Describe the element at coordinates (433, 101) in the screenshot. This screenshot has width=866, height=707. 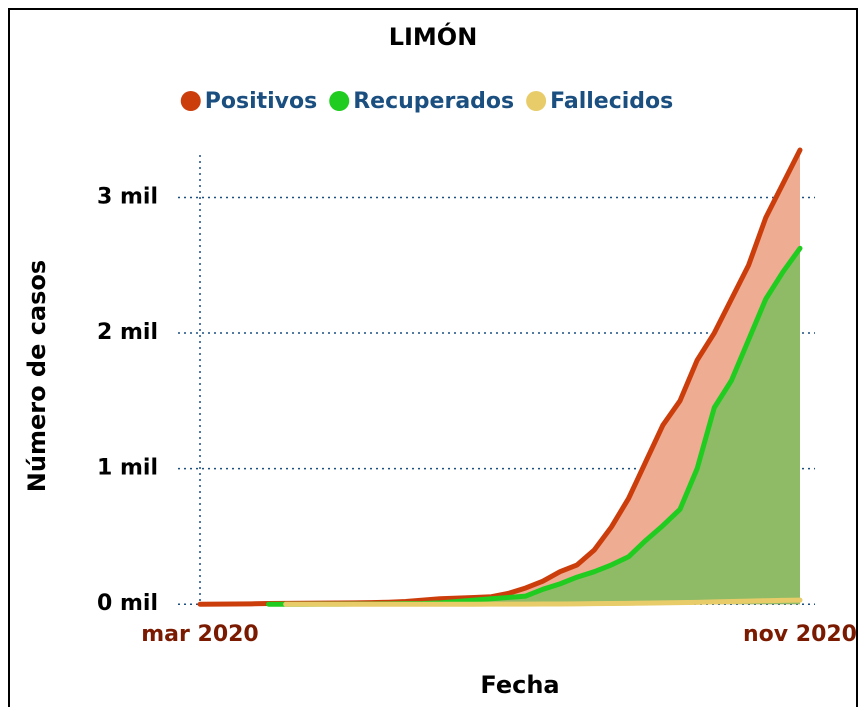
I see `legend-label: Recuperados` at that location.